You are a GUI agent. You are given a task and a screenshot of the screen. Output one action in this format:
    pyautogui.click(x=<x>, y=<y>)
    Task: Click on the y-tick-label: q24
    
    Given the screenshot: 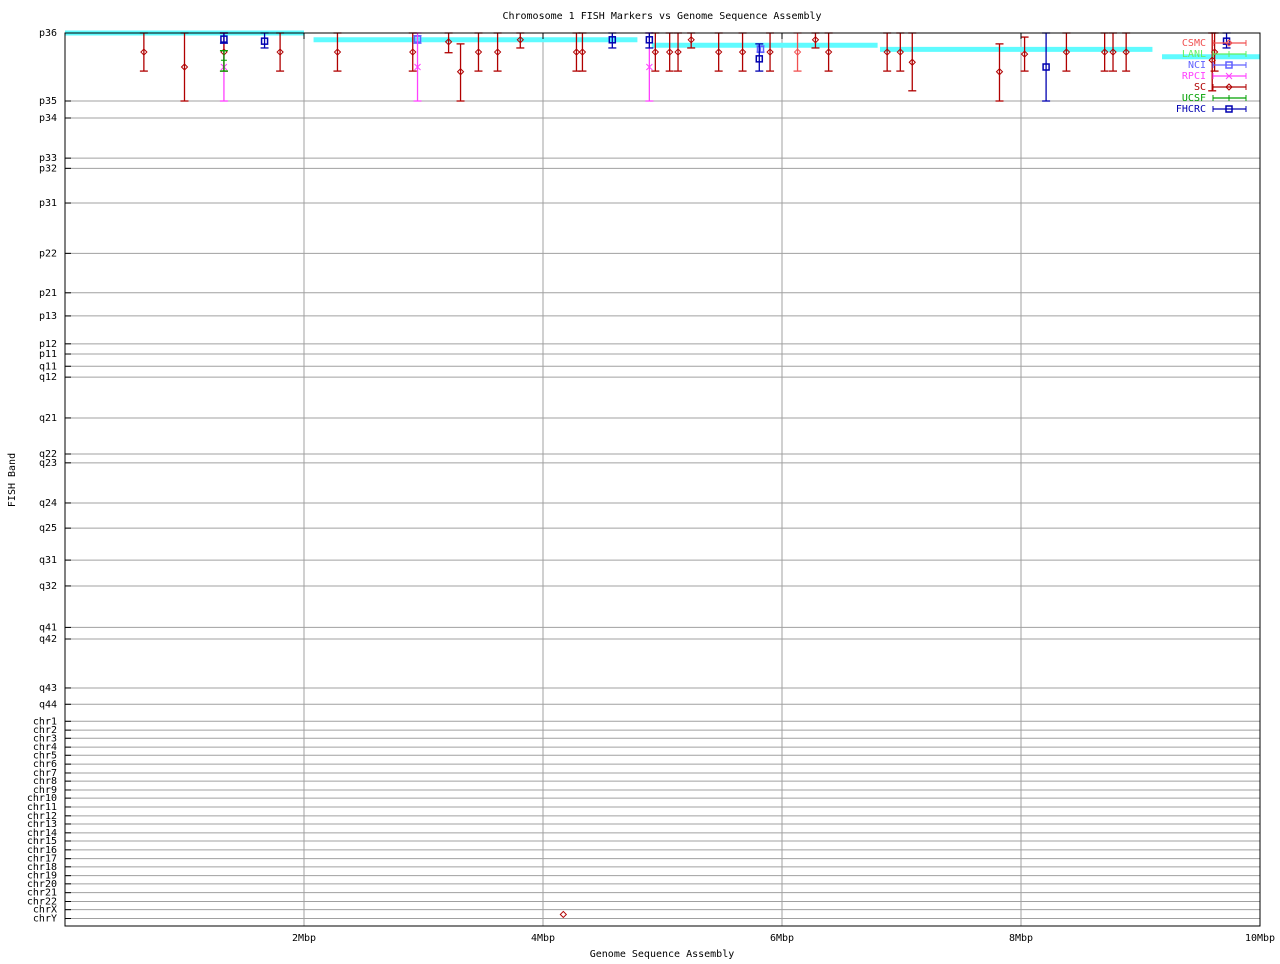 What is the action you would take?
    pyautogui.click(x=48, y=503)
    